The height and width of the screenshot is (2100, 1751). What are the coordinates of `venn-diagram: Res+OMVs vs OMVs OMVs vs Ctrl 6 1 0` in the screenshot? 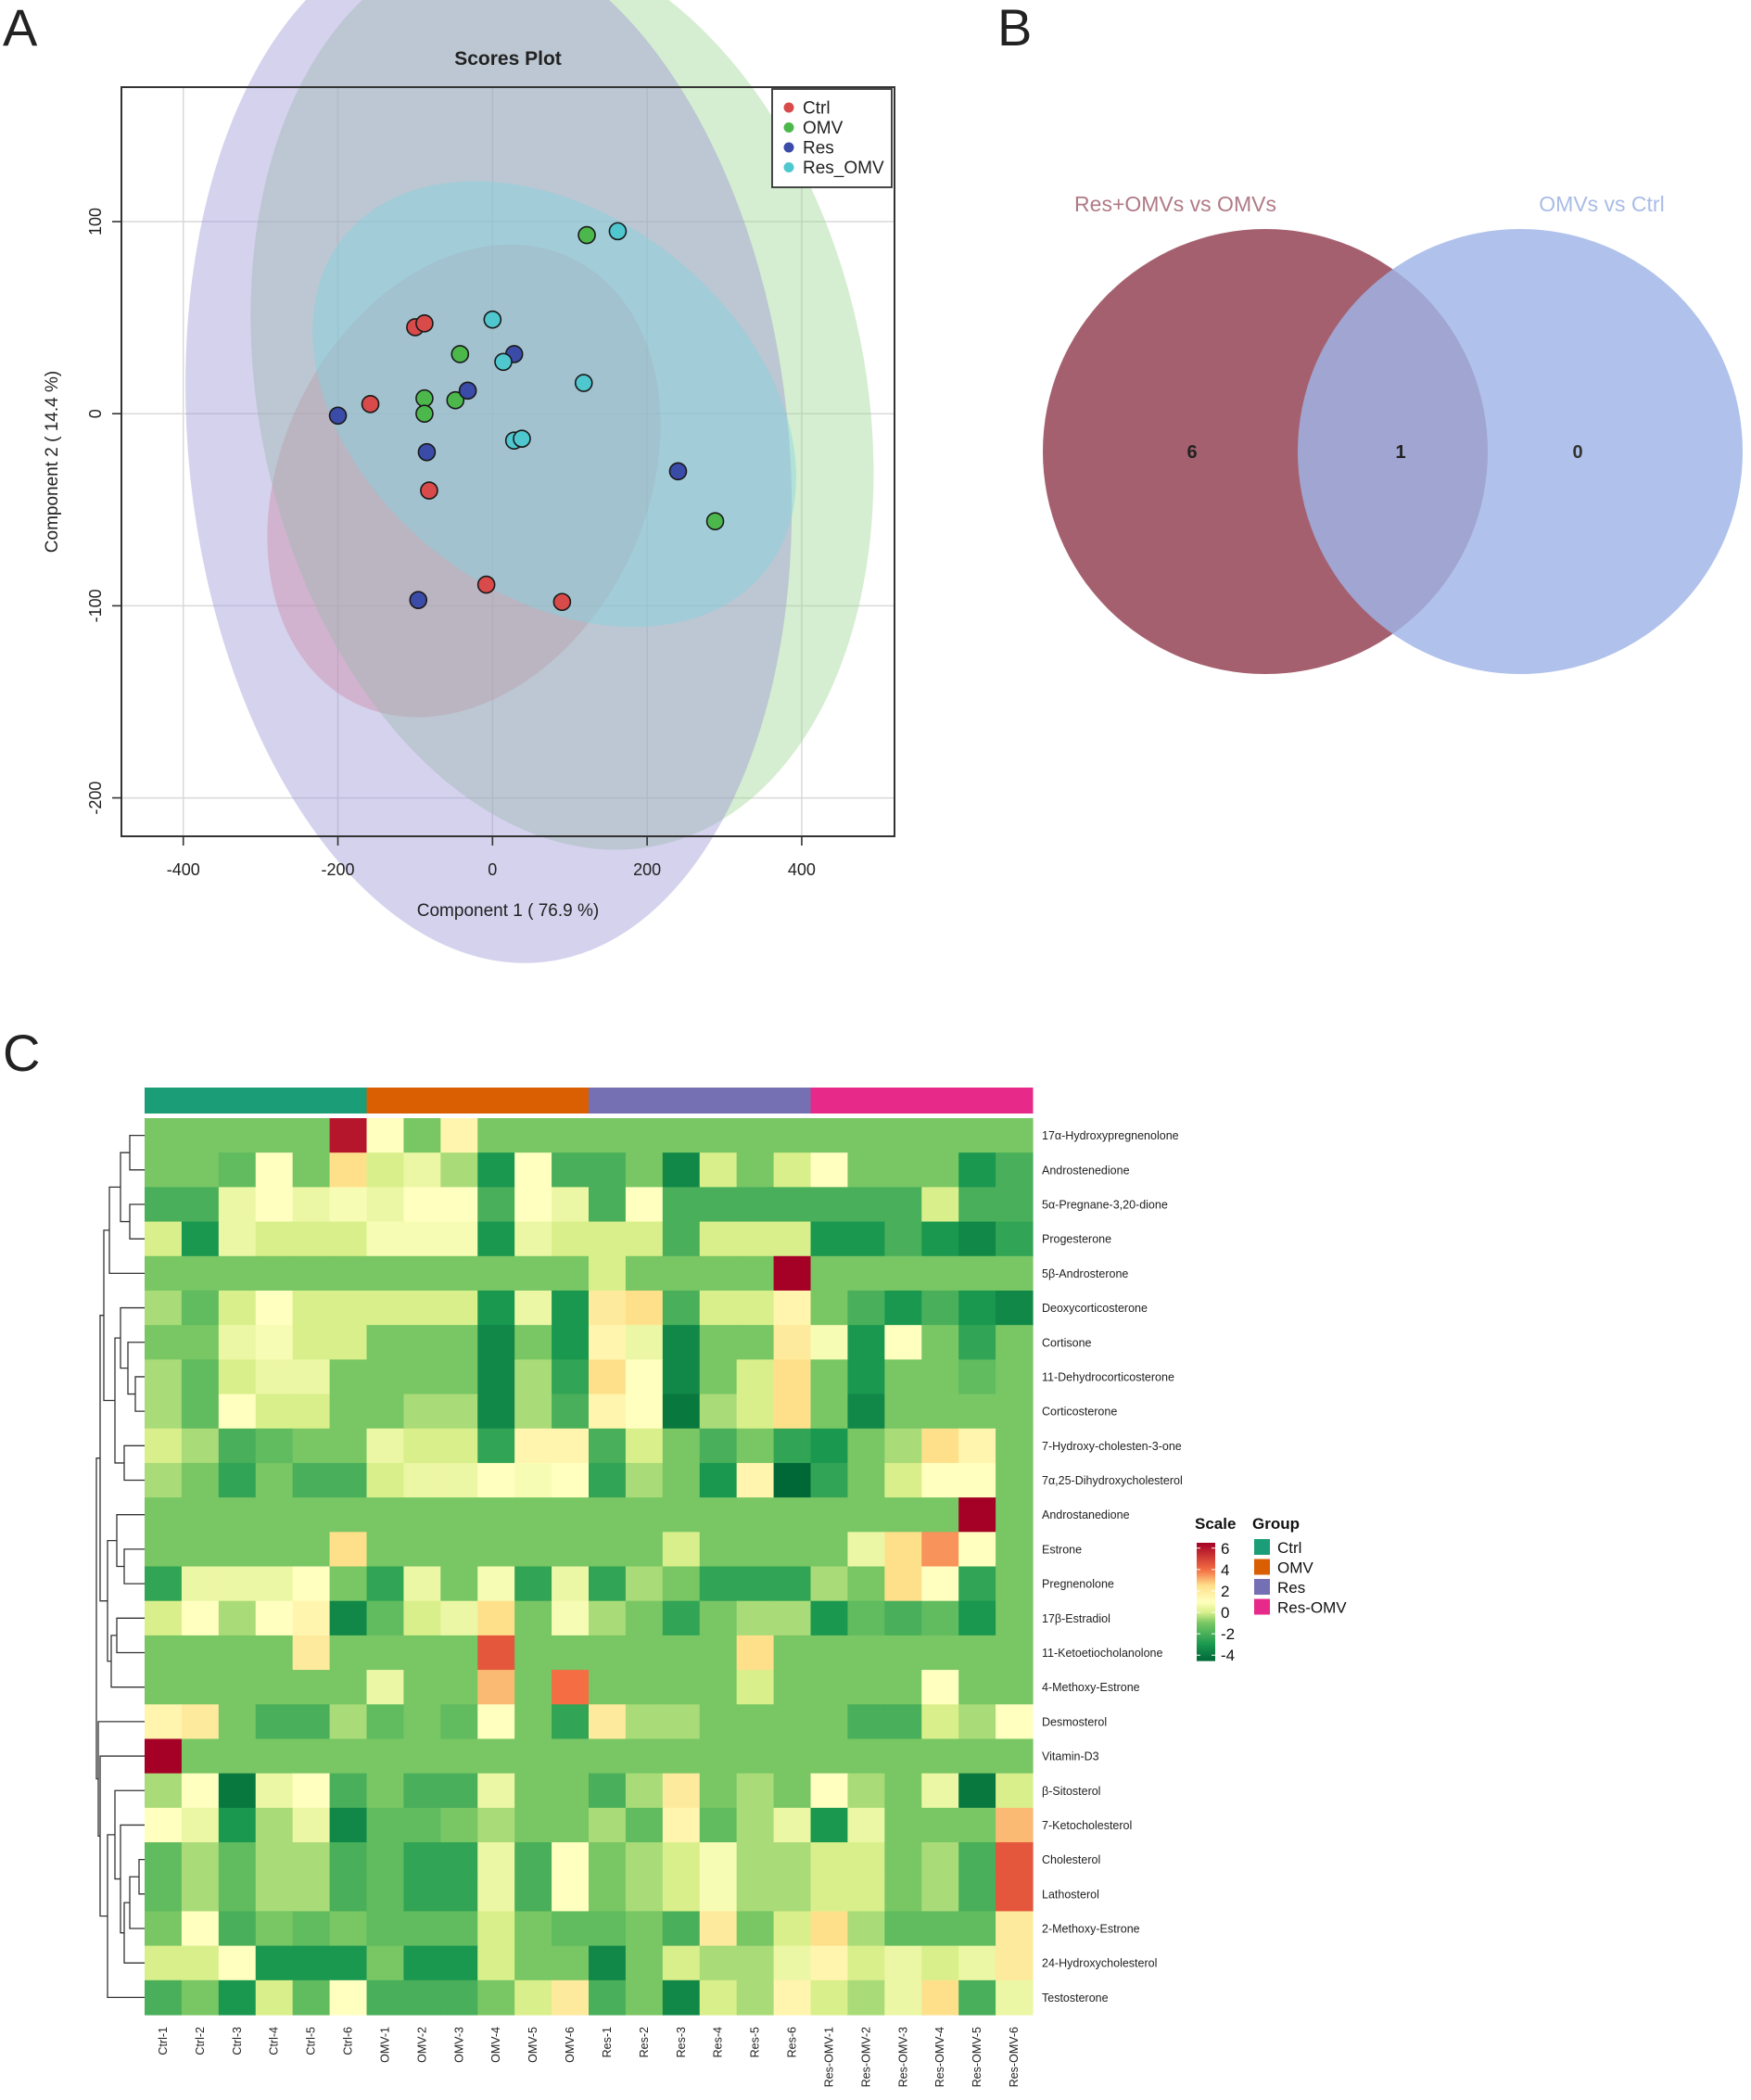 It's located at (1393, 433).